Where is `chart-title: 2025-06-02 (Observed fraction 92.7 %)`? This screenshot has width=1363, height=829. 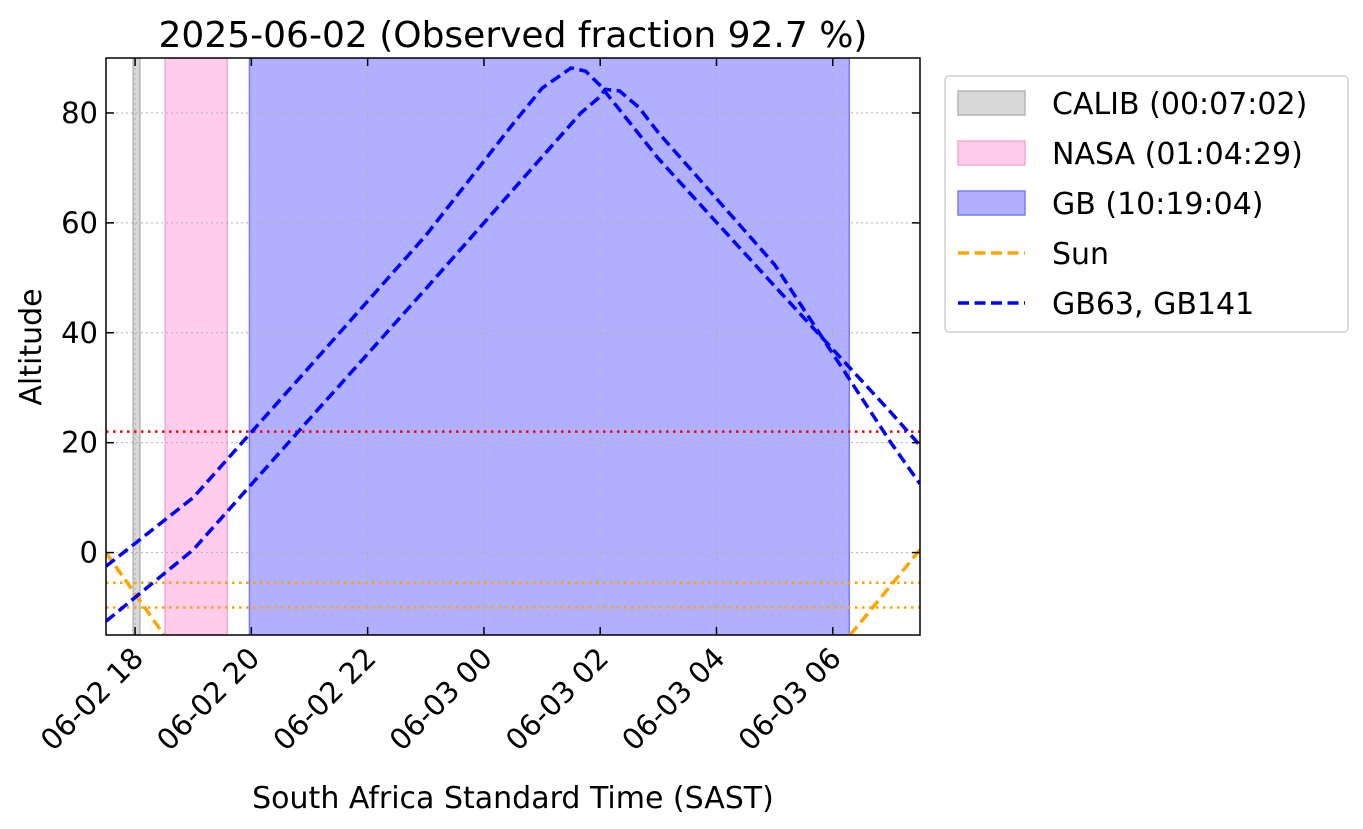
chart-title: 2025-06-02 (Observed fraction 92.7 %) is located at coordinates (513, 35).